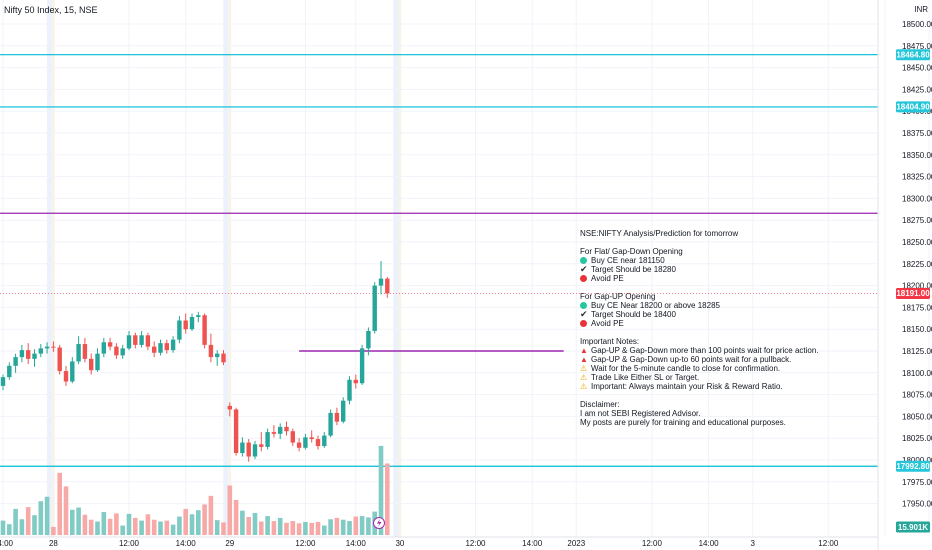 This screenshot has width=932, height=550. What do you see at coordinates (917, 416) in the screenshot?
I see `price-tick-label: 18050.00` at bounding box center [917, 416].